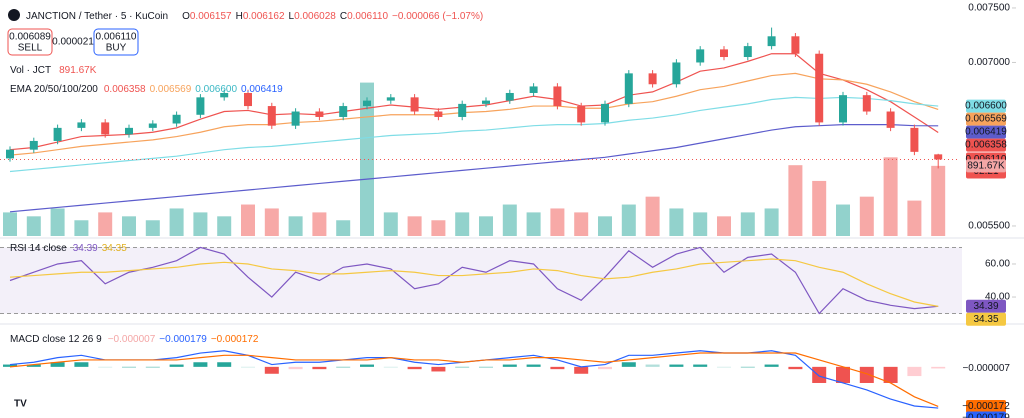 This screenshot has width=1024, height=418. What do you see at coordinates (54, 89) in the screenshot?
I see `legend-label: EMA 20/50/100/200` at bounding box center [54, 89].